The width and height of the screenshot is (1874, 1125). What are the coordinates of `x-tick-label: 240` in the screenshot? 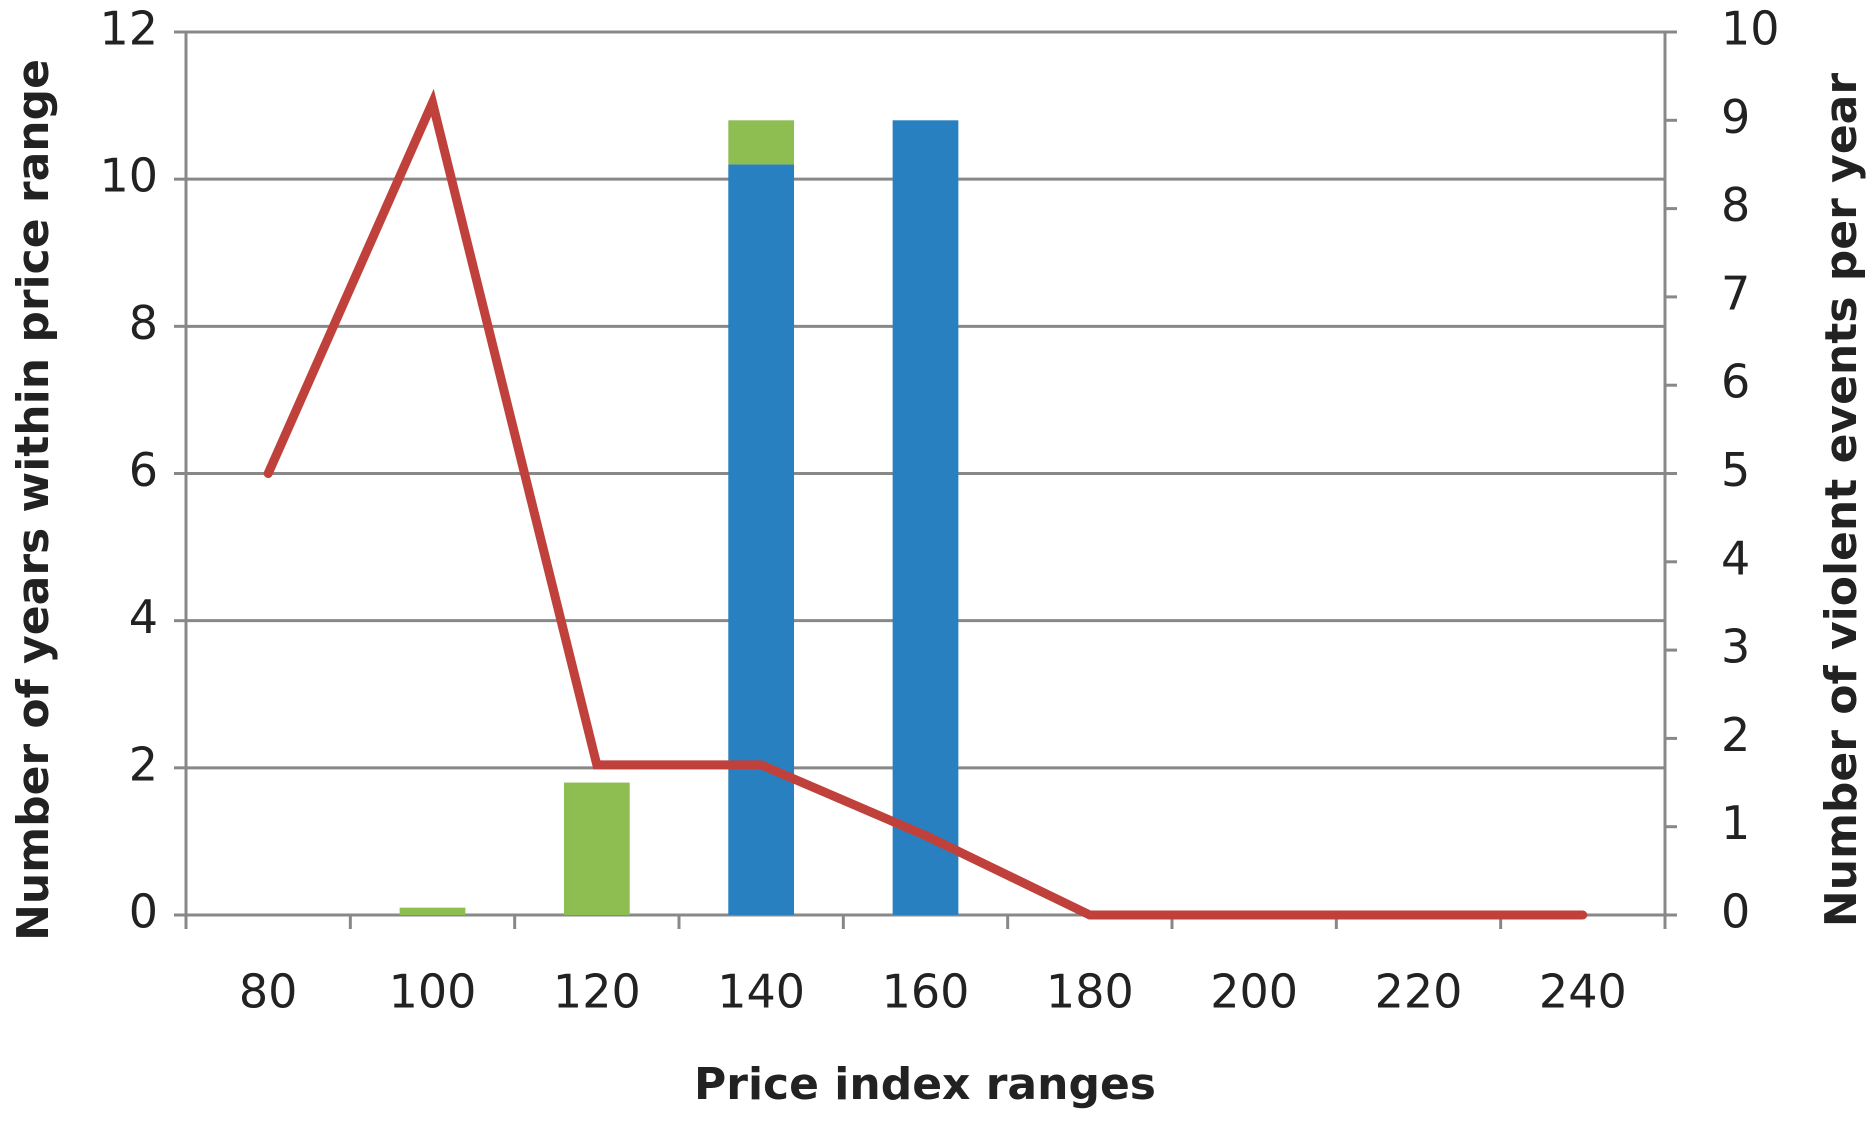 It's located at (1583, 992).